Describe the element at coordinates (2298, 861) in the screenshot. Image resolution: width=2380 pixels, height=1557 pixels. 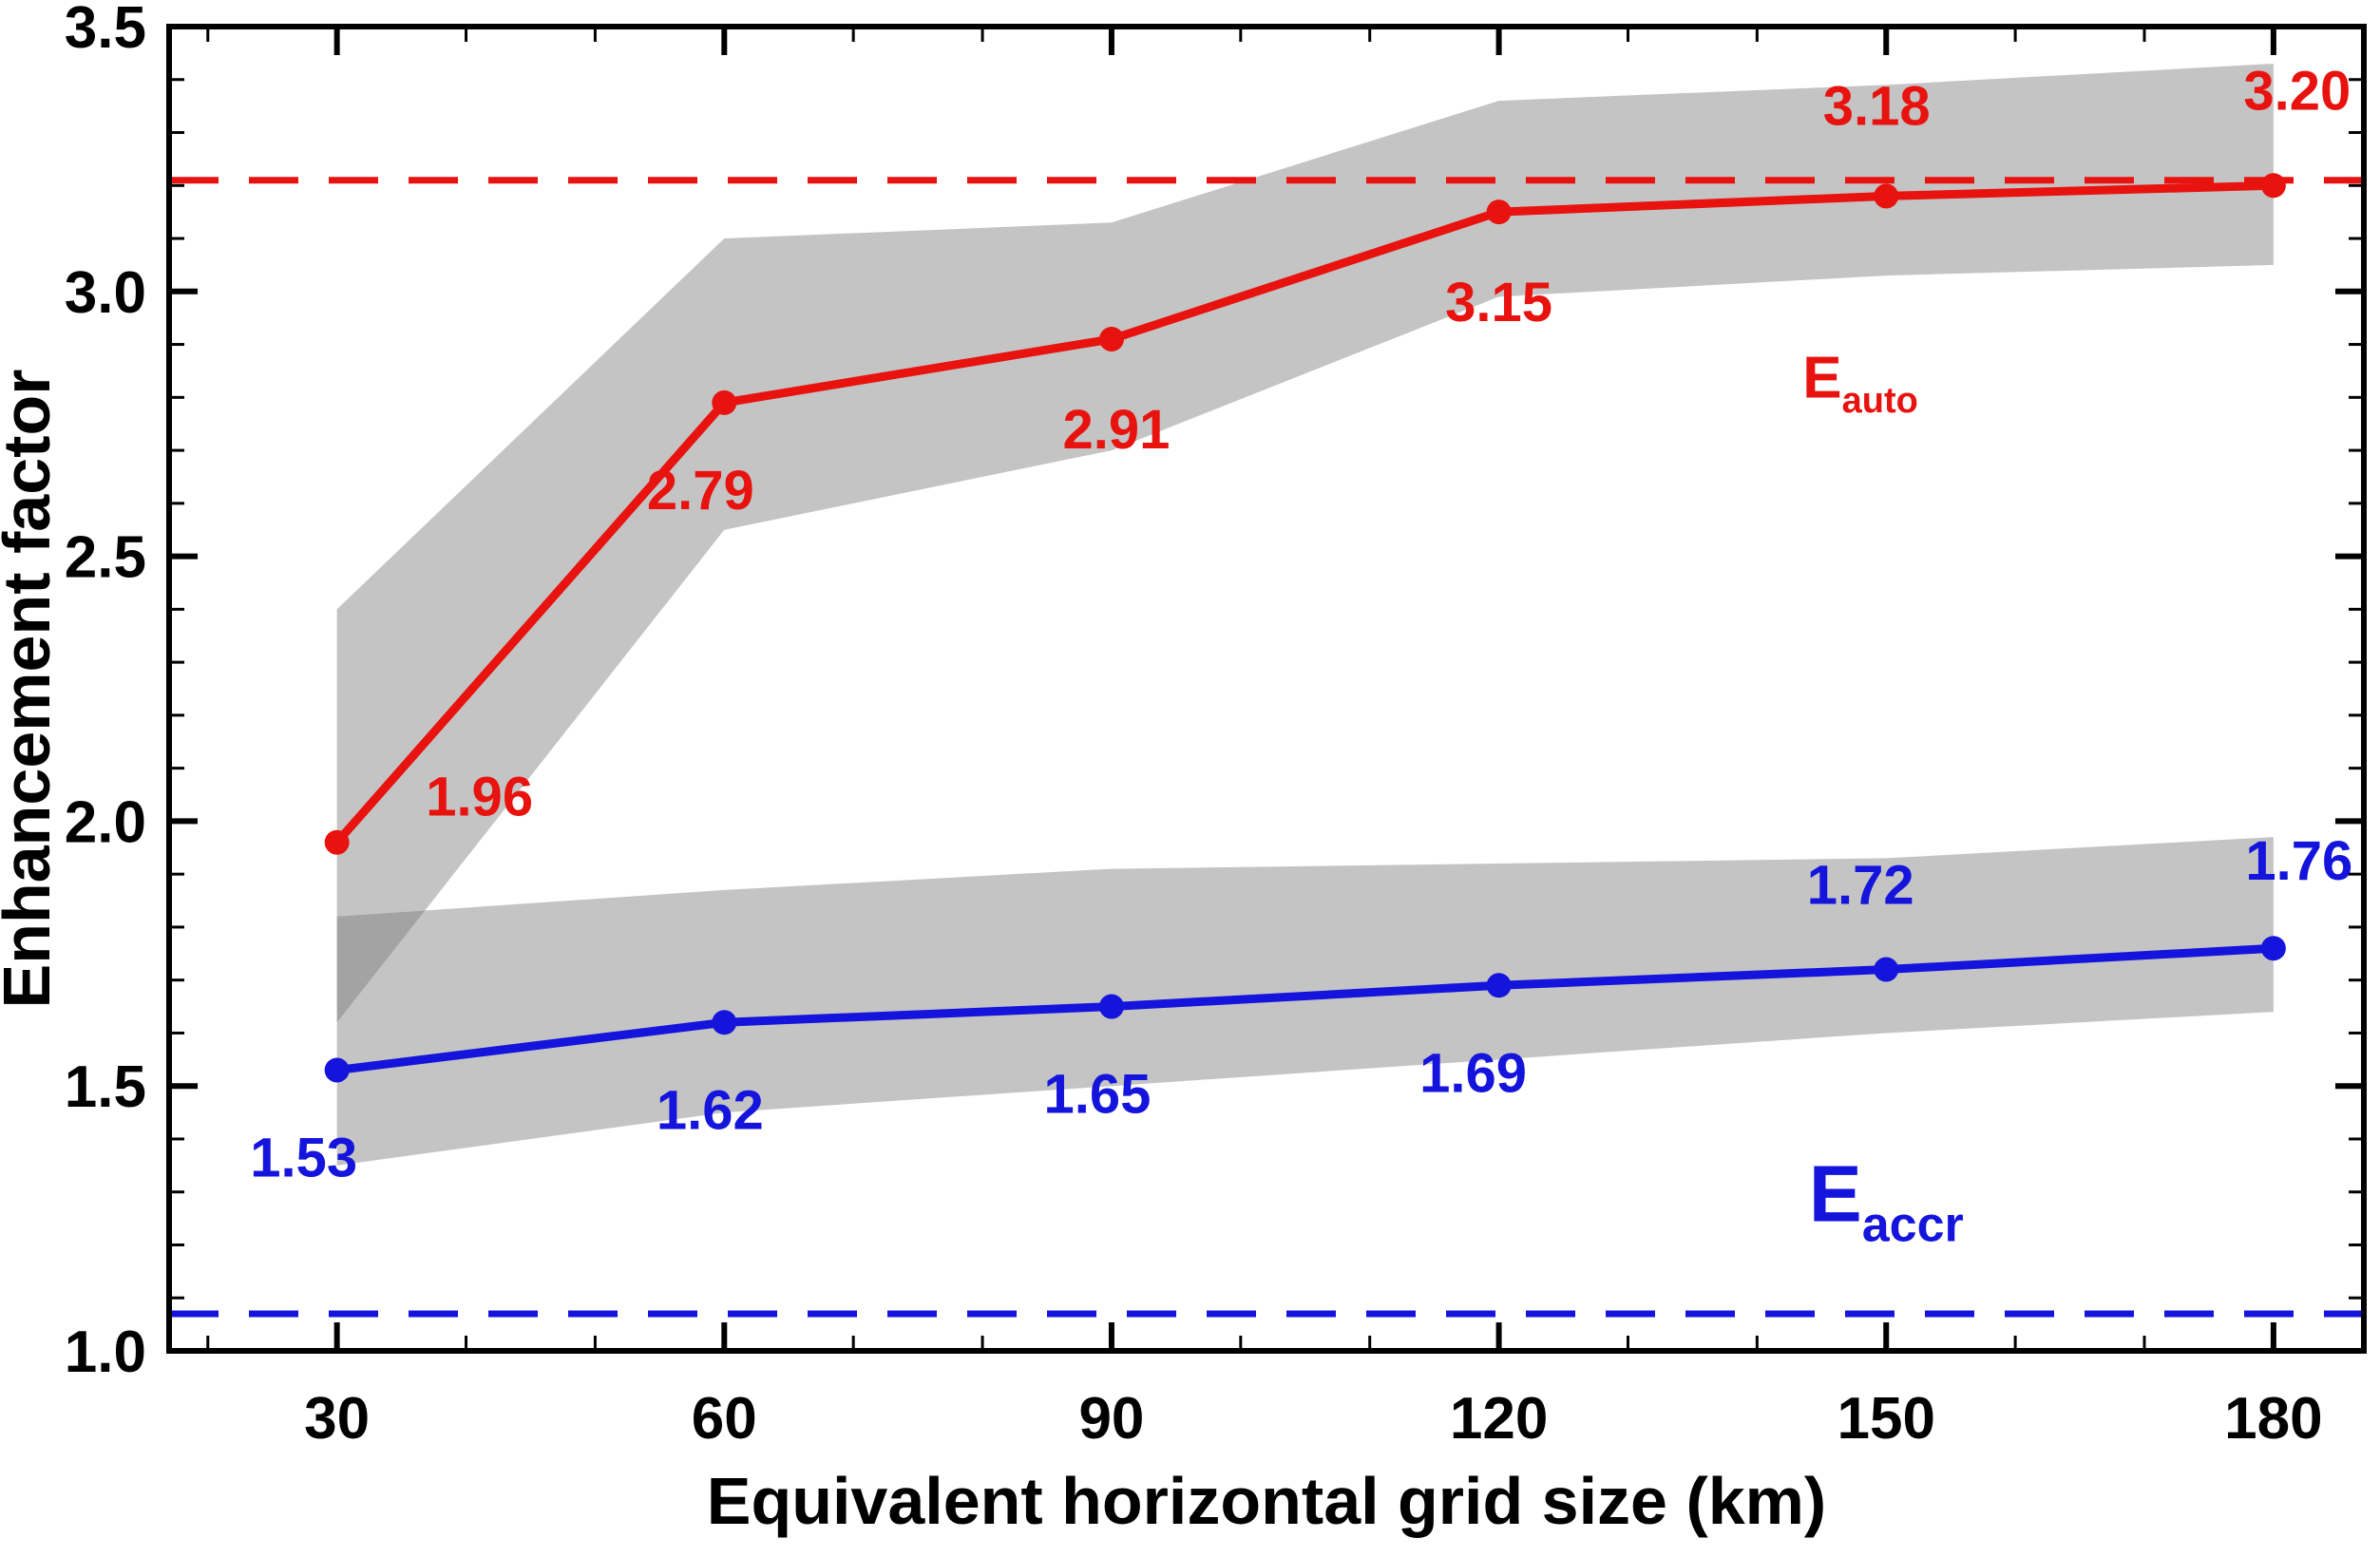
I see `data-label-E_accr: 1.76` at that location.